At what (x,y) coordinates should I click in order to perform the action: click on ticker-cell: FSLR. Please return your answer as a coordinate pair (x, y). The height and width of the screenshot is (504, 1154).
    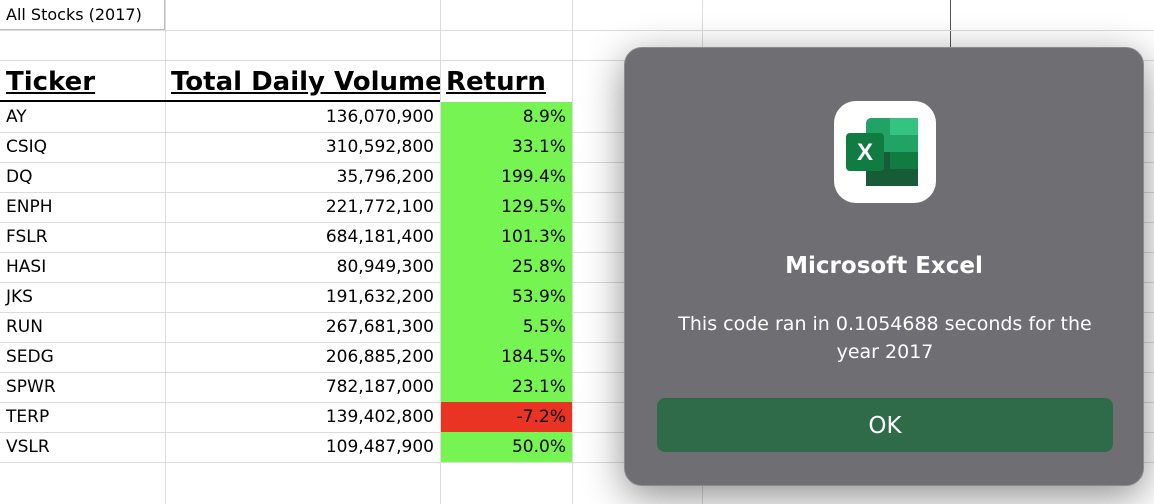
    Looking at the image, I should click on (27, 237).